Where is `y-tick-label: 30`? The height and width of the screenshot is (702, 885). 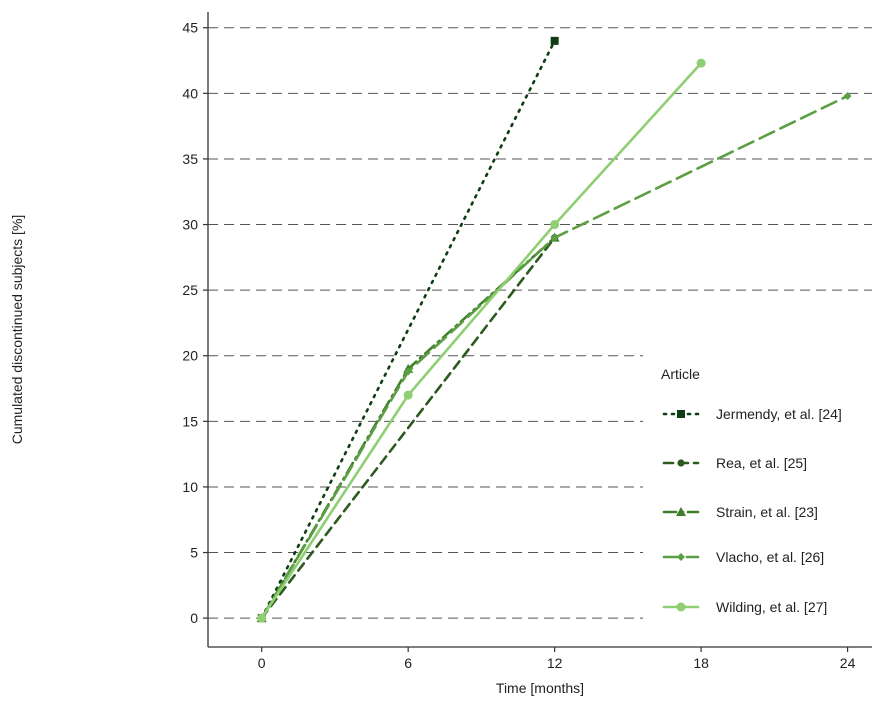 y-tick-label: 30 is located at coordinates (190, 225).